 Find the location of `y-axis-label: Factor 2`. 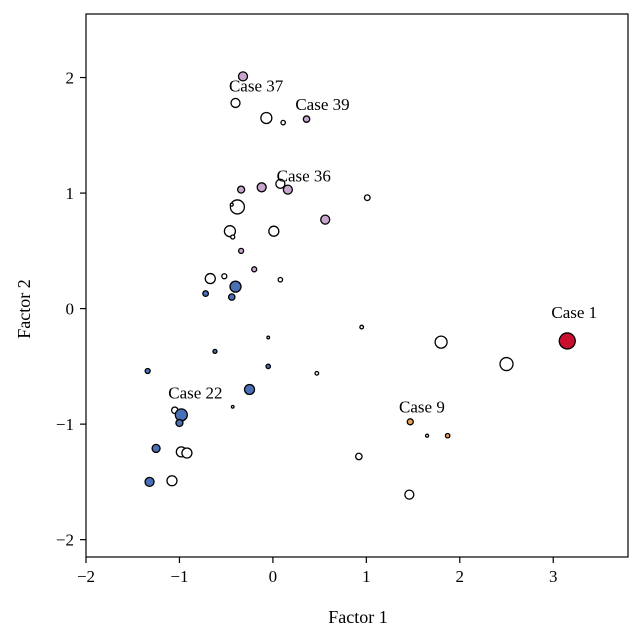

y-axis-label: Factor 2 is located at coordinates (24, 308).